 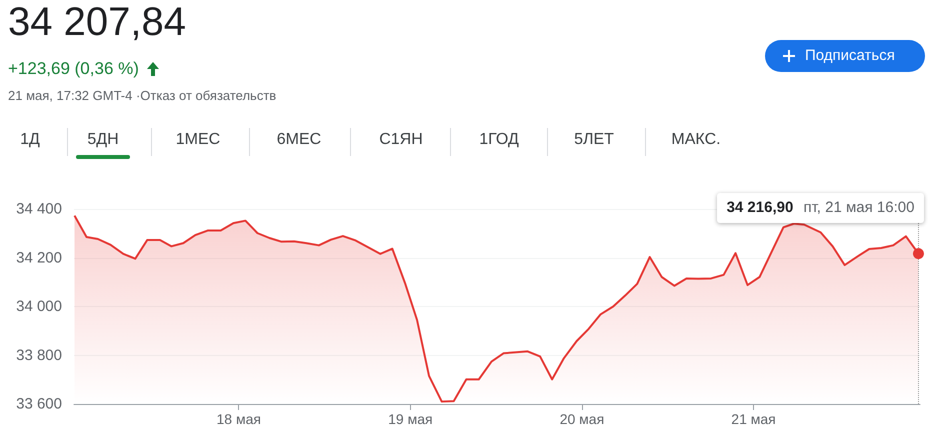 I want to click on x-tick-label: 20 мая, so click(x=582, y=419).